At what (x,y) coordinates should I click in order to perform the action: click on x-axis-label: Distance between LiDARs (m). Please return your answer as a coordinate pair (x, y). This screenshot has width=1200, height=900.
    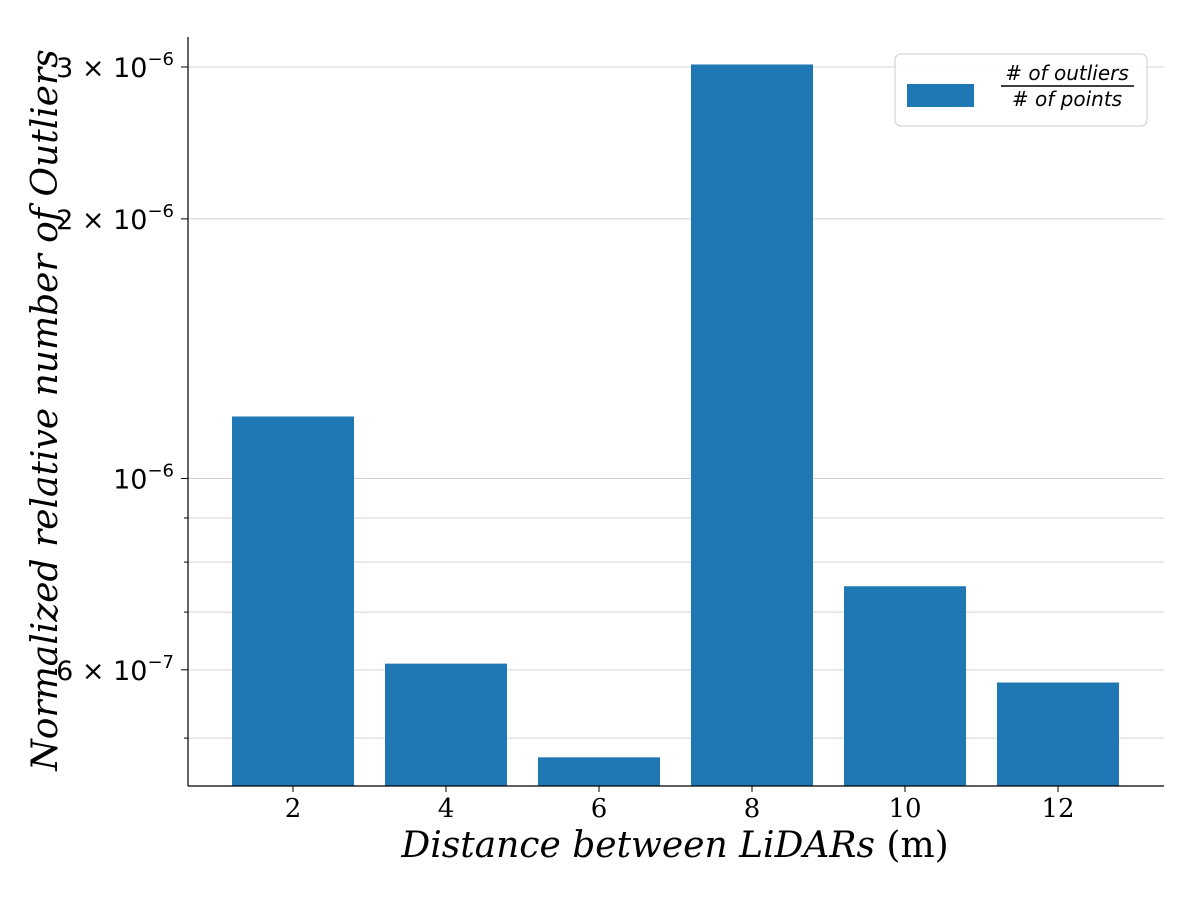
    Looking at the image, I should click on (674, 845).